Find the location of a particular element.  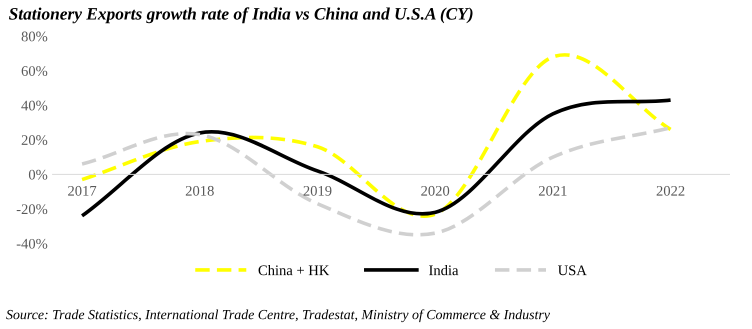

x-tick-label: 2021 is located at coordinates (552, 191).